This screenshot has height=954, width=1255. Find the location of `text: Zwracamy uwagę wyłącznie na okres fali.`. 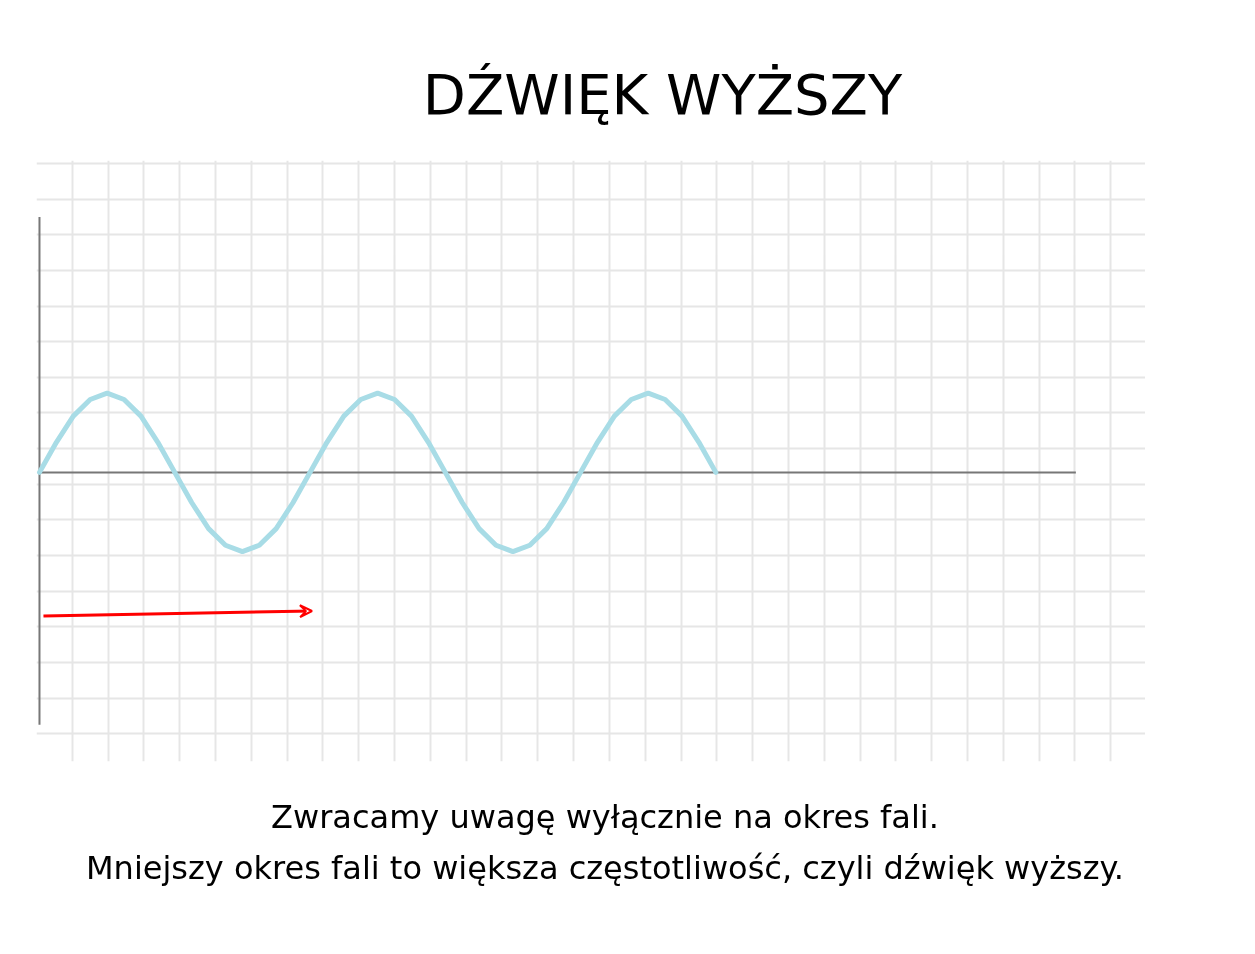

text: Zwracamy uwagę wyłącznie na okres fali. is located at coordinates (605, 817).